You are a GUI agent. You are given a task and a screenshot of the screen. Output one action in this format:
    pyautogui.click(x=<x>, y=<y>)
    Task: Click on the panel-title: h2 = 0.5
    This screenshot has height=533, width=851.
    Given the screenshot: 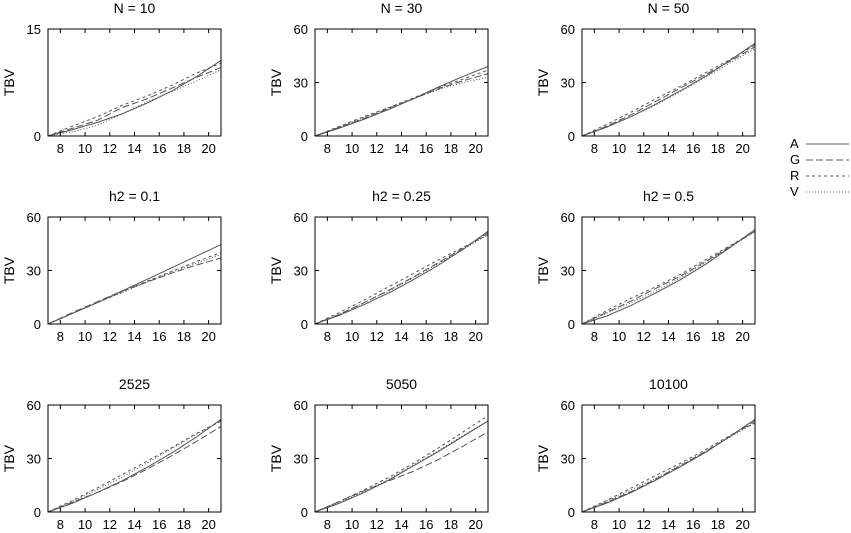 What is the action you would take?
    pyautogui.click(x=668, y=196)
    